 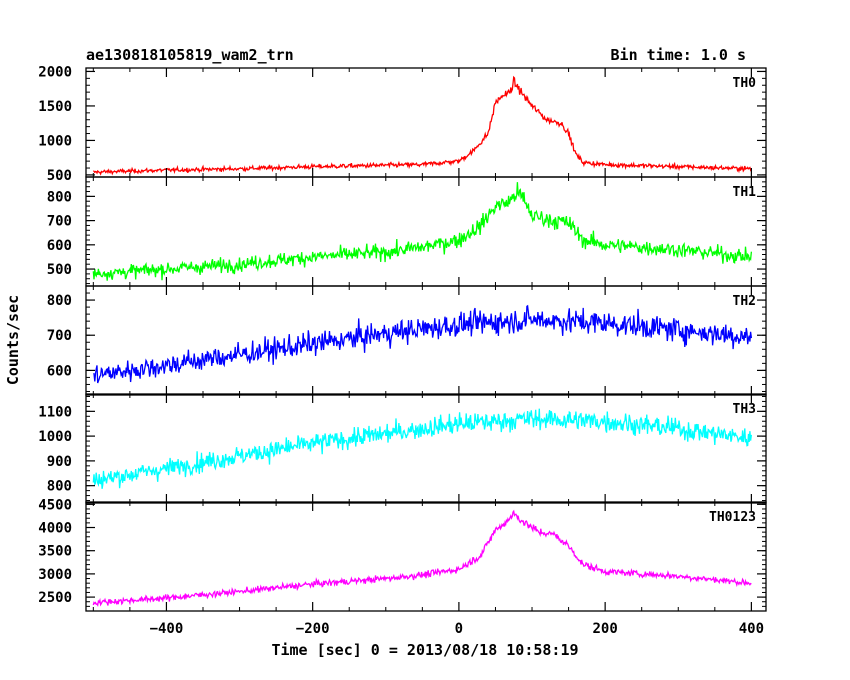 I want to click on y-tick-label: 4000, so click(x=55, y=529).